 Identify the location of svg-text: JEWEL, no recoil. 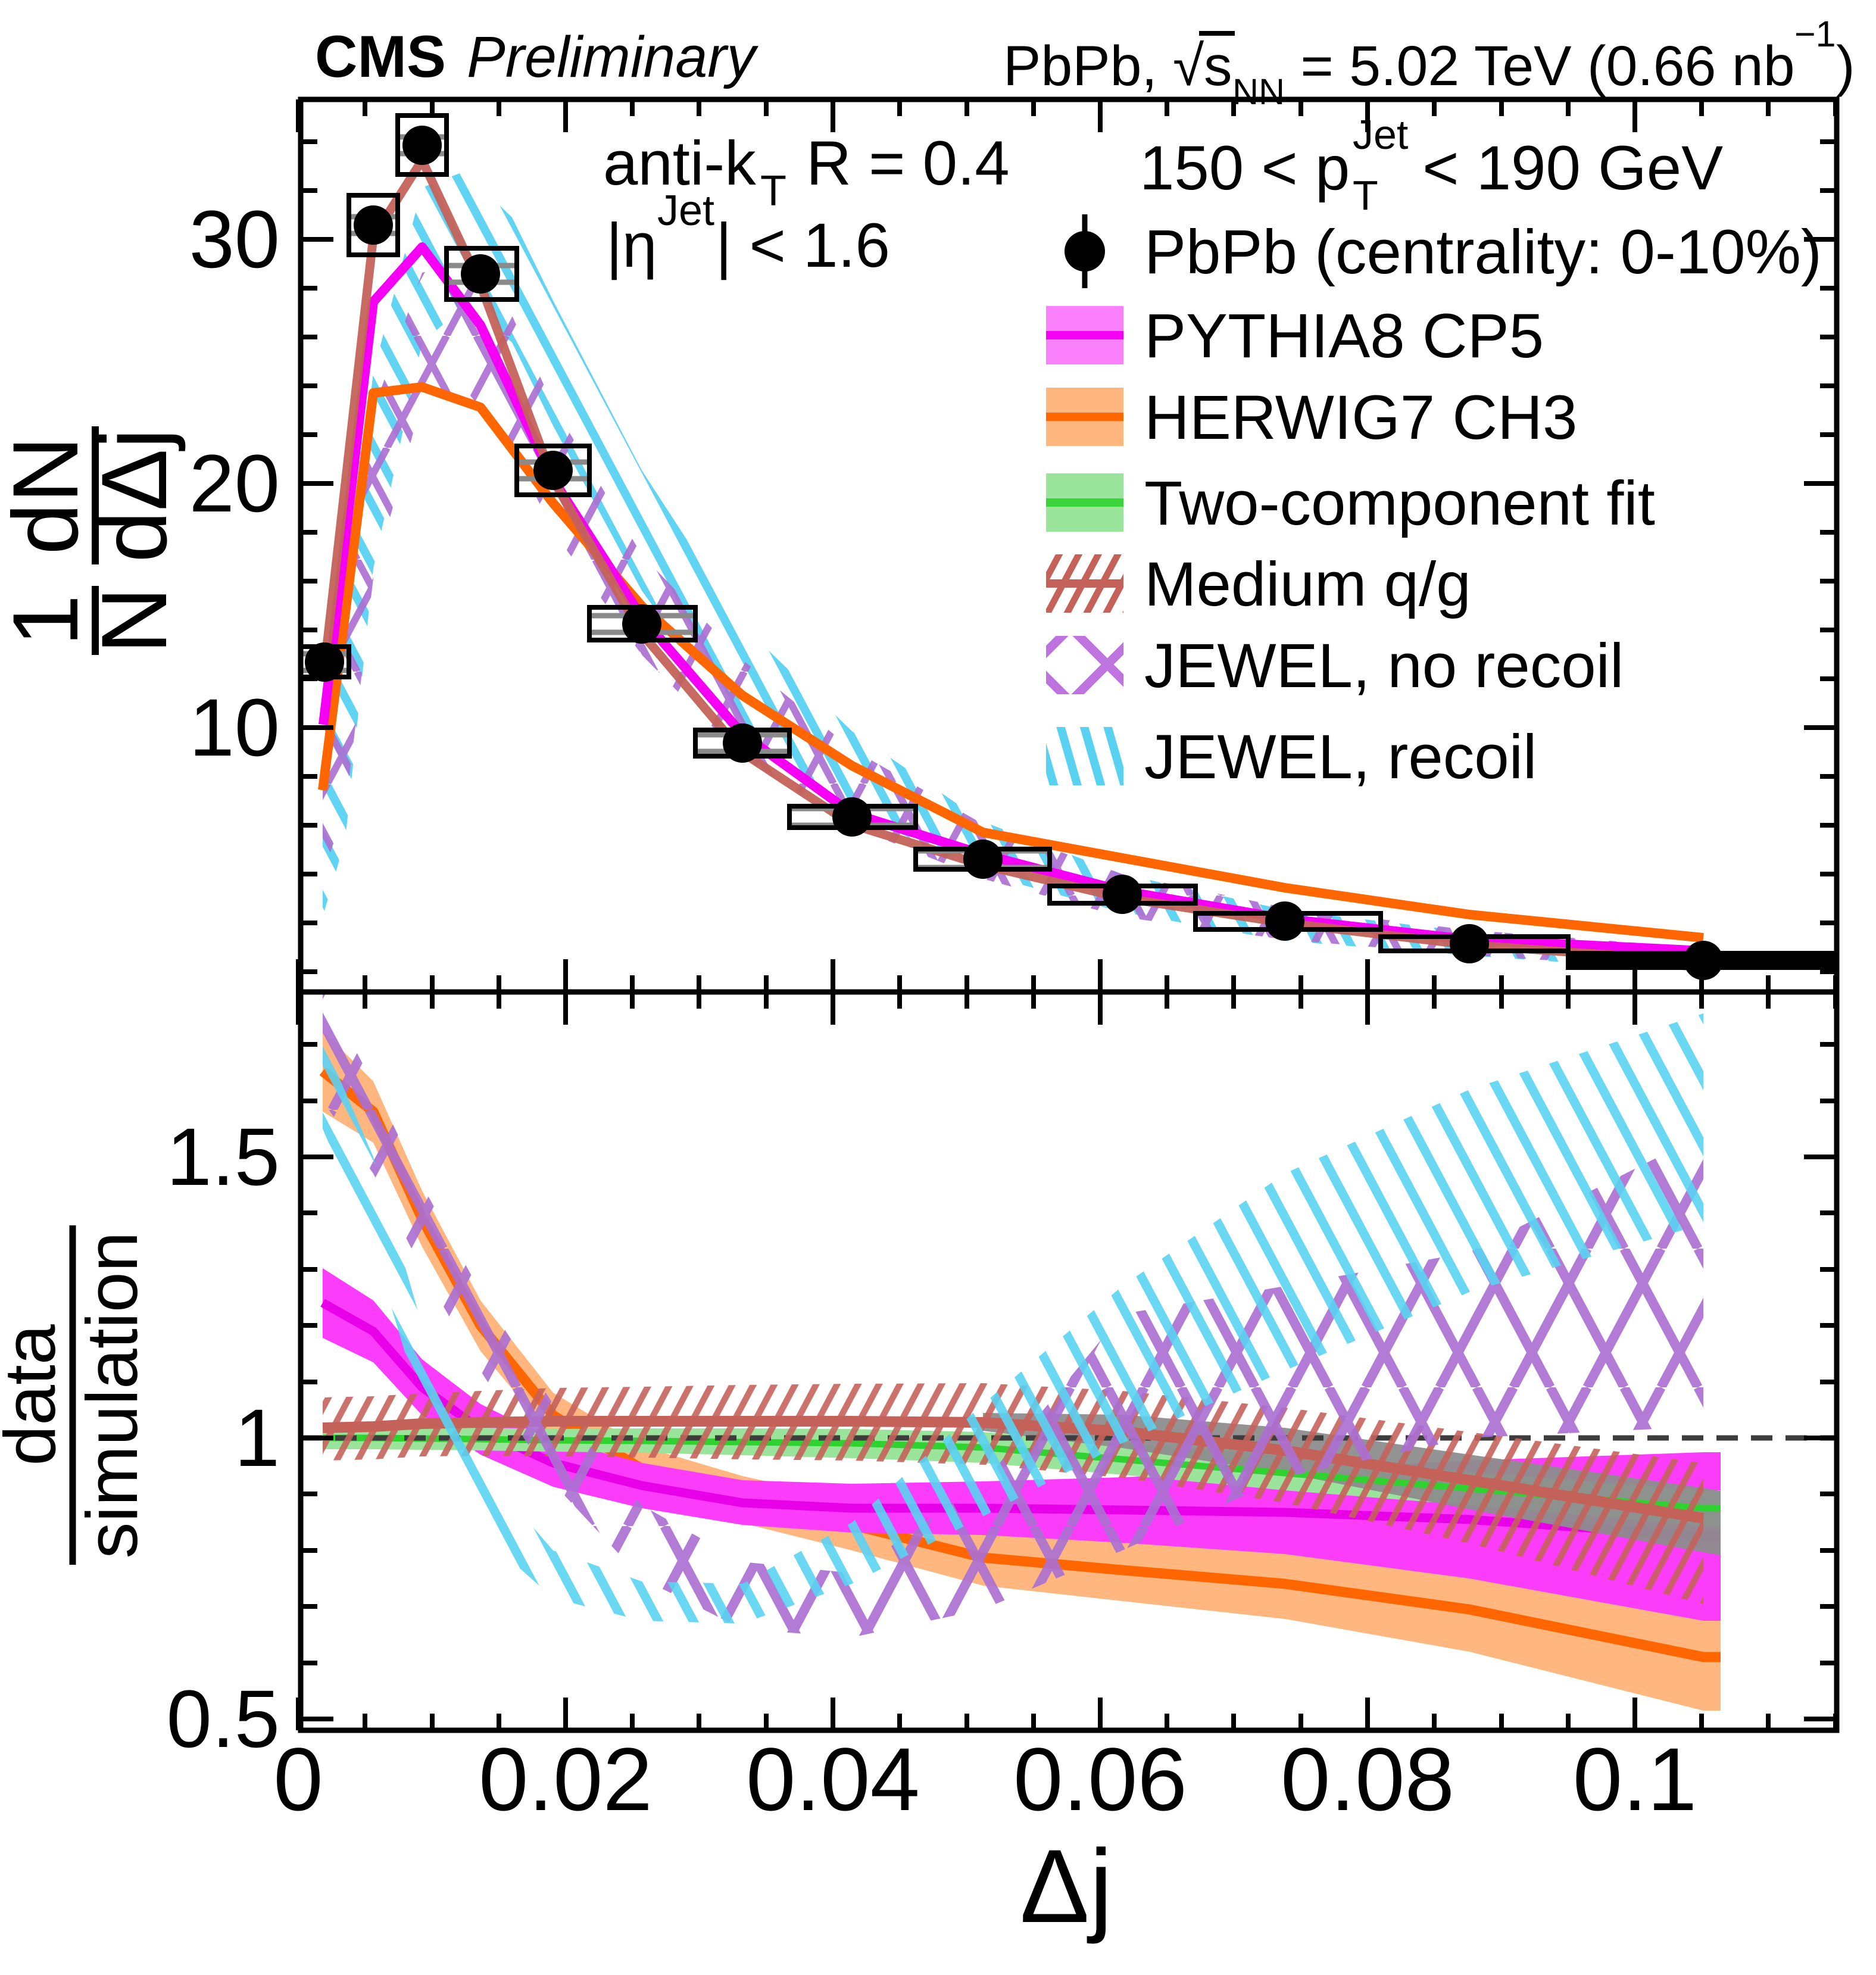
(1384, 666).